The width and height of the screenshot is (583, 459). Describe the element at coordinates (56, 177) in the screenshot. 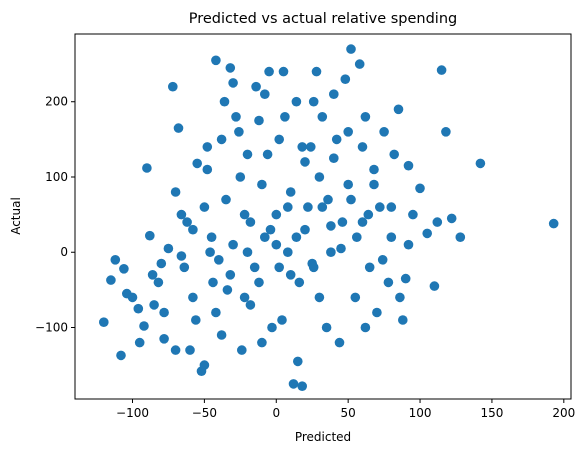

I see `y-tick-label: 100` at that location.